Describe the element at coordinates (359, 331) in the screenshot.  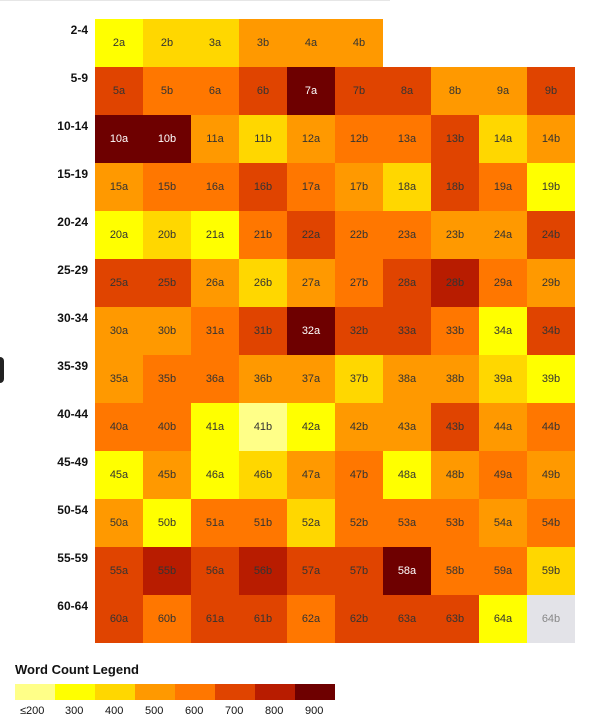
I see `heatmap-cell: 32b` at that location.